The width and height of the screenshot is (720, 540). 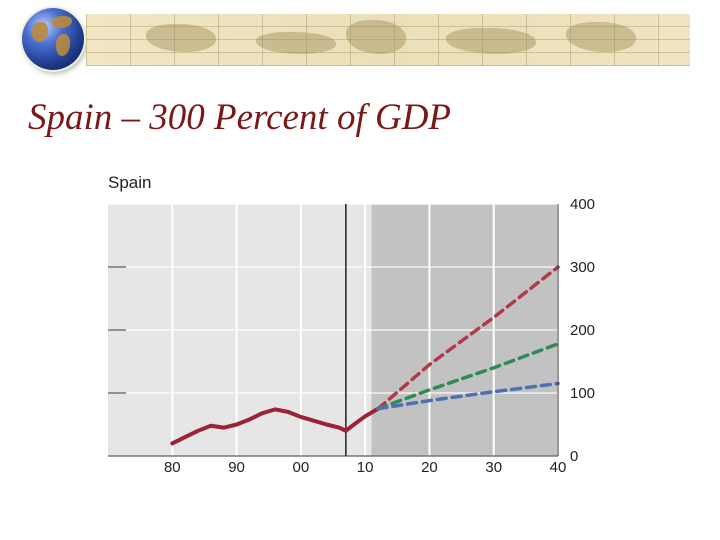 I want to click on x-tick-label: 90, so click(x=236, y=467).